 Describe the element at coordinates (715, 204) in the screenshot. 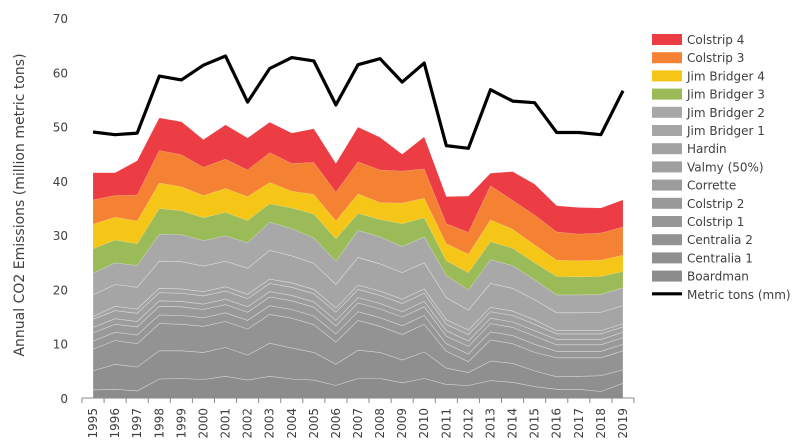

I see `legend-label: Colstrip 2` at that location.